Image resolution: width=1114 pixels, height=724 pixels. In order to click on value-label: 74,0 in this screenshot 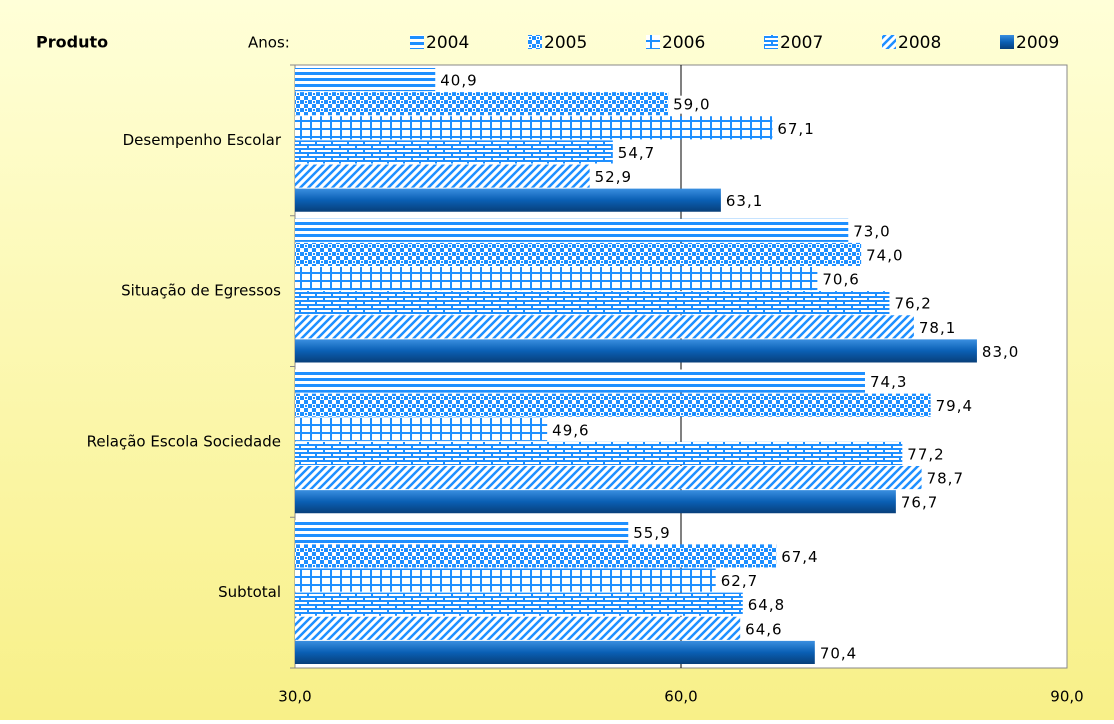, I will do `click(884, 255)`.